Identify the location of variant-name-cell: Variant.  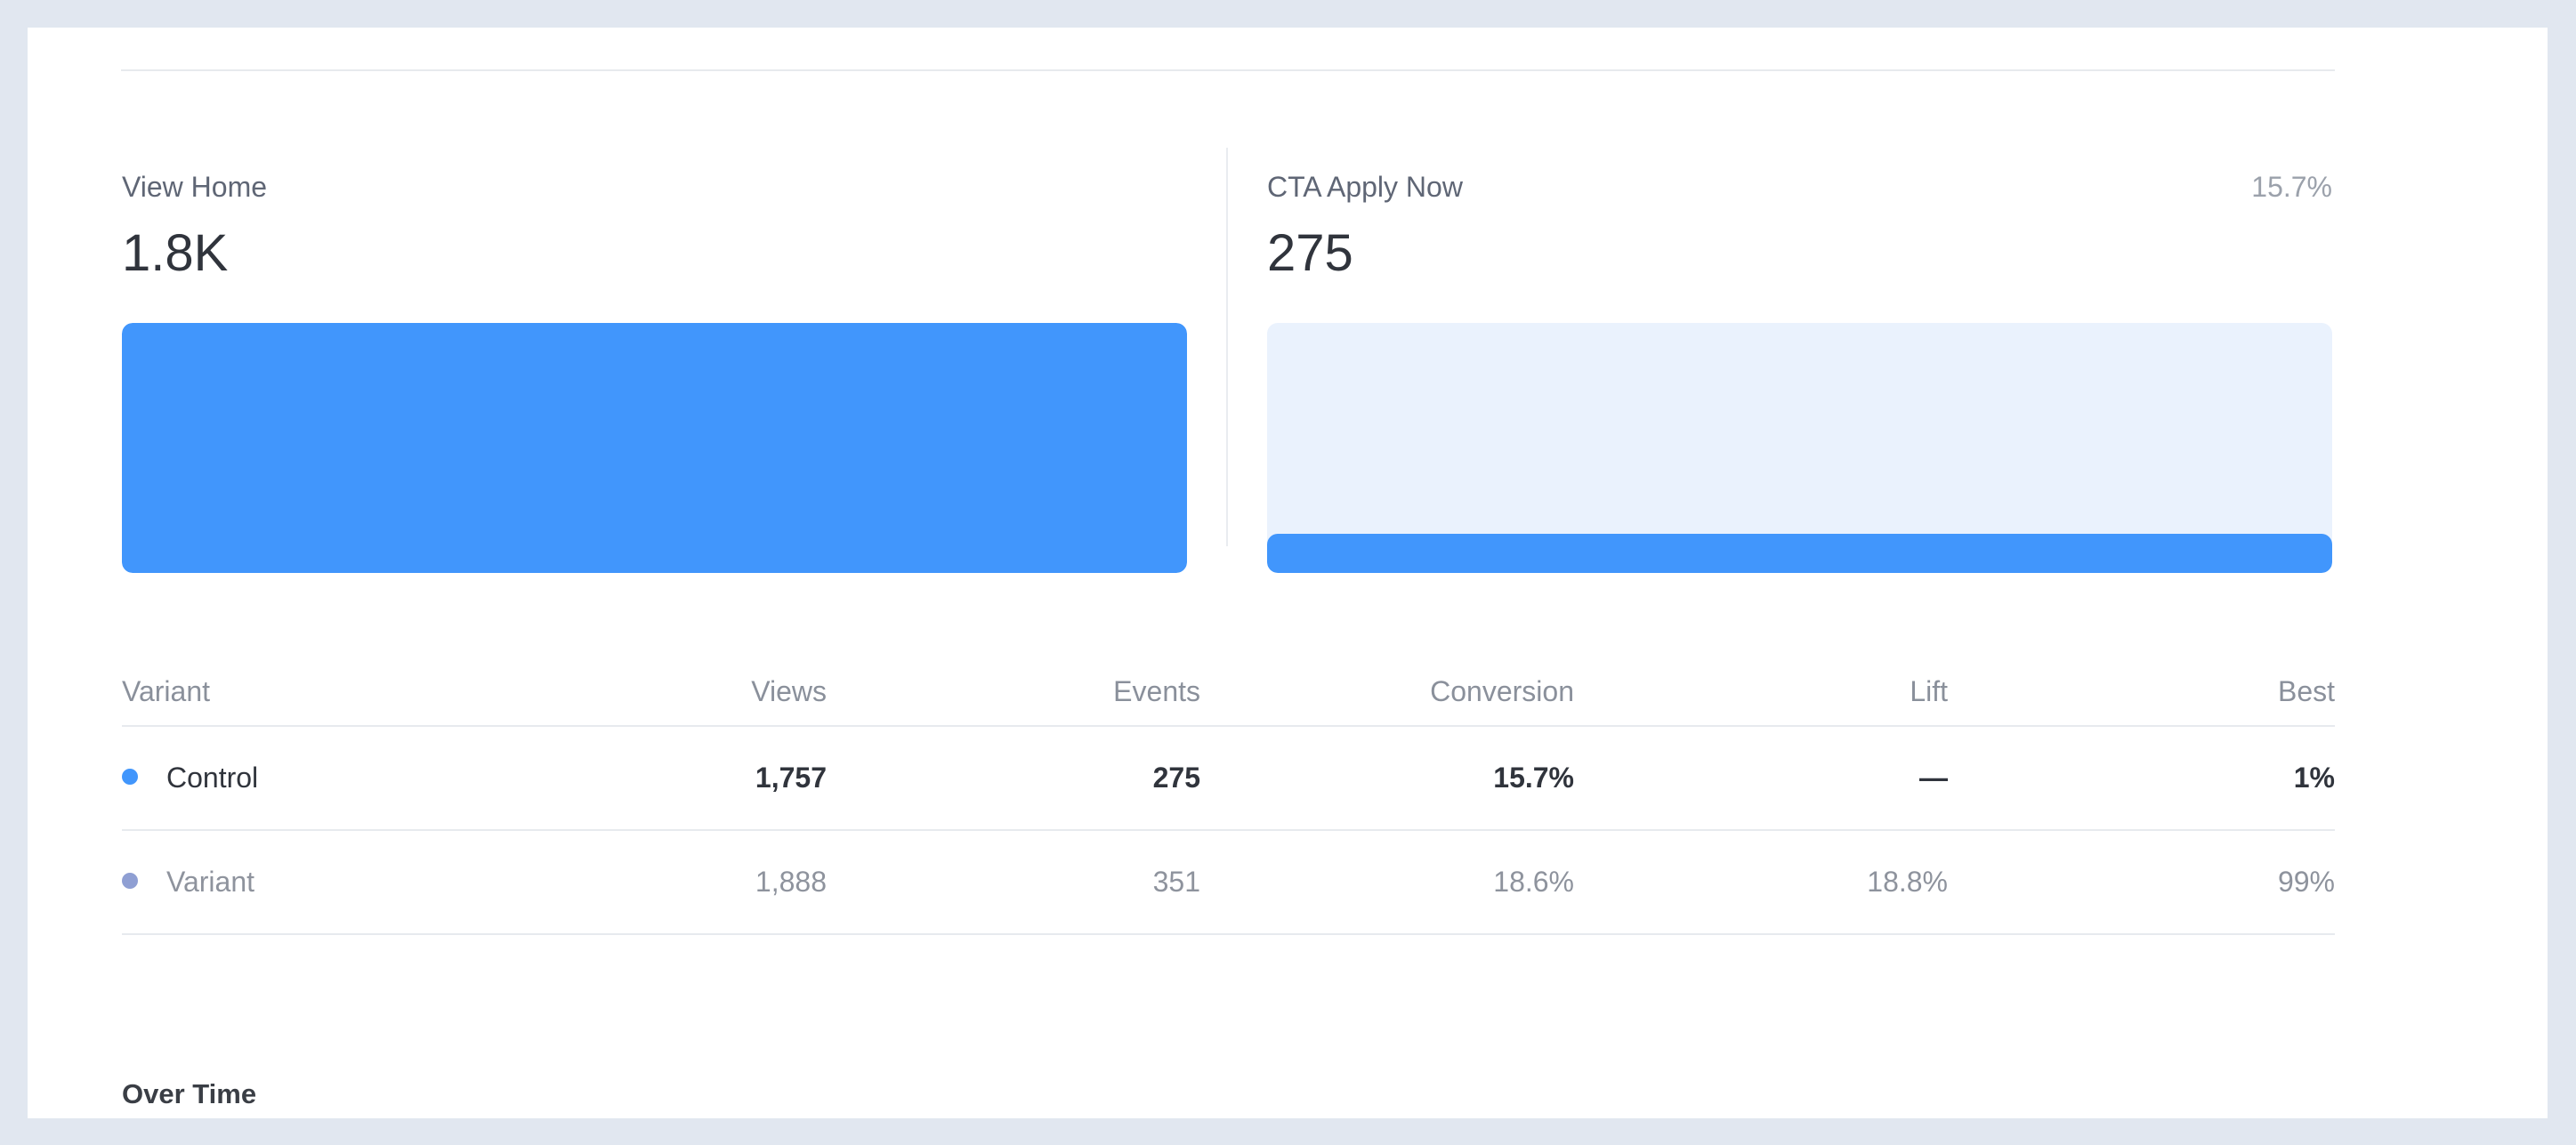
(188, 881).